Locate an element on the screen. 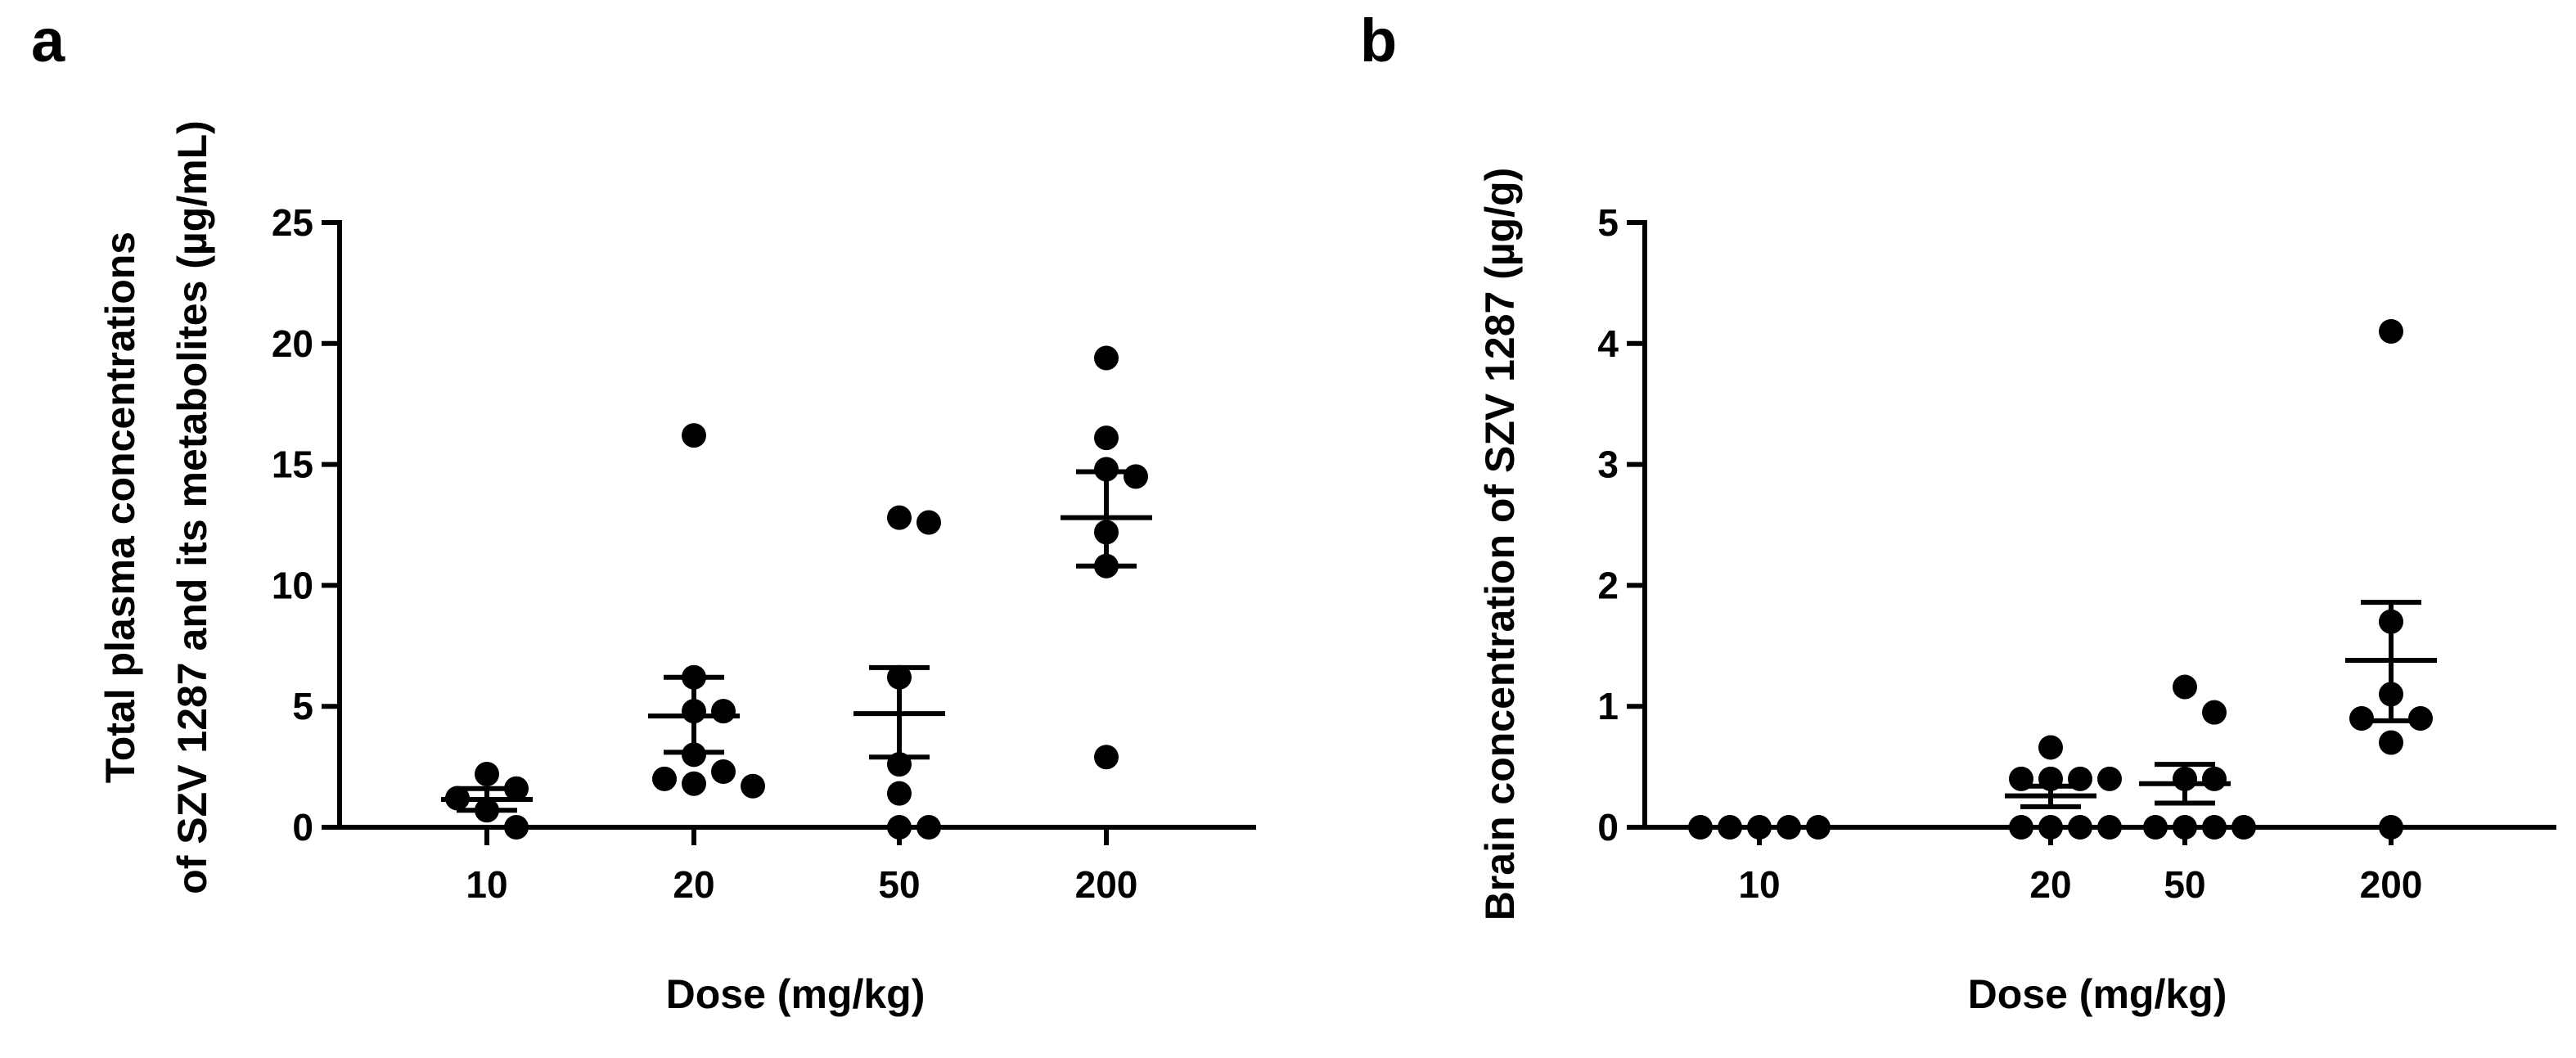  y-tick-label: 10 is located at coordinates (292, 585).